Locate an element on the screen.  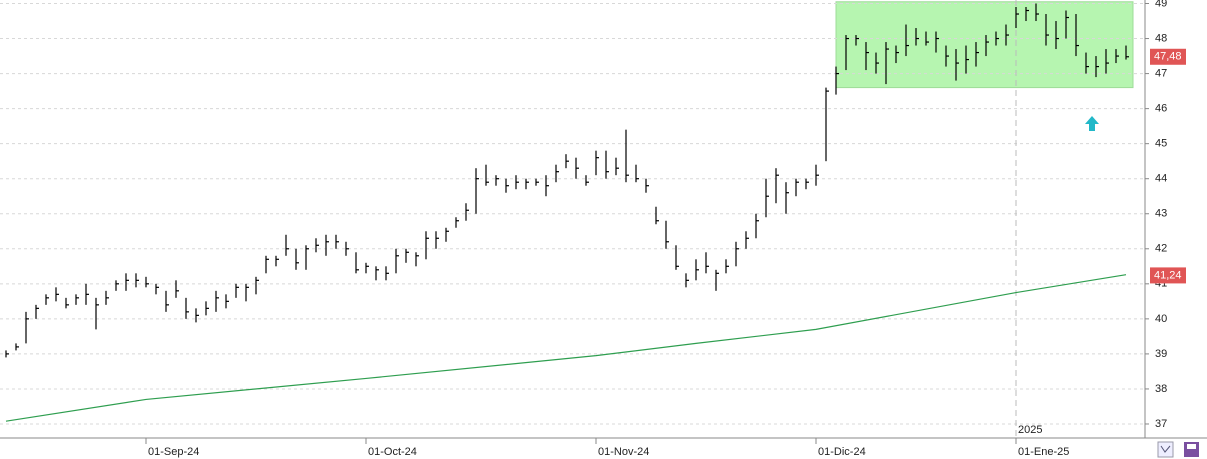
price-tag-label: 41,24 is located at coordinates (1168, 275).